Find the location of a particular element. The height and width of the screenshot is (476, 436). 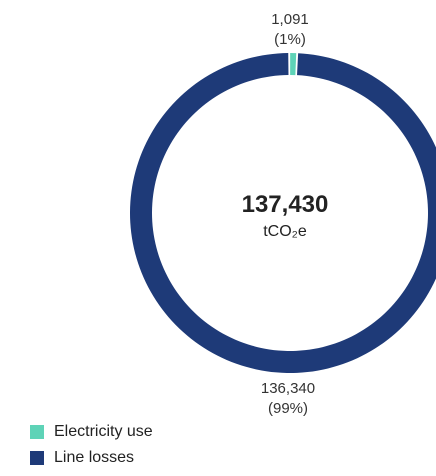

donut-slice-electricity-use is located at coordinates (293, 64).